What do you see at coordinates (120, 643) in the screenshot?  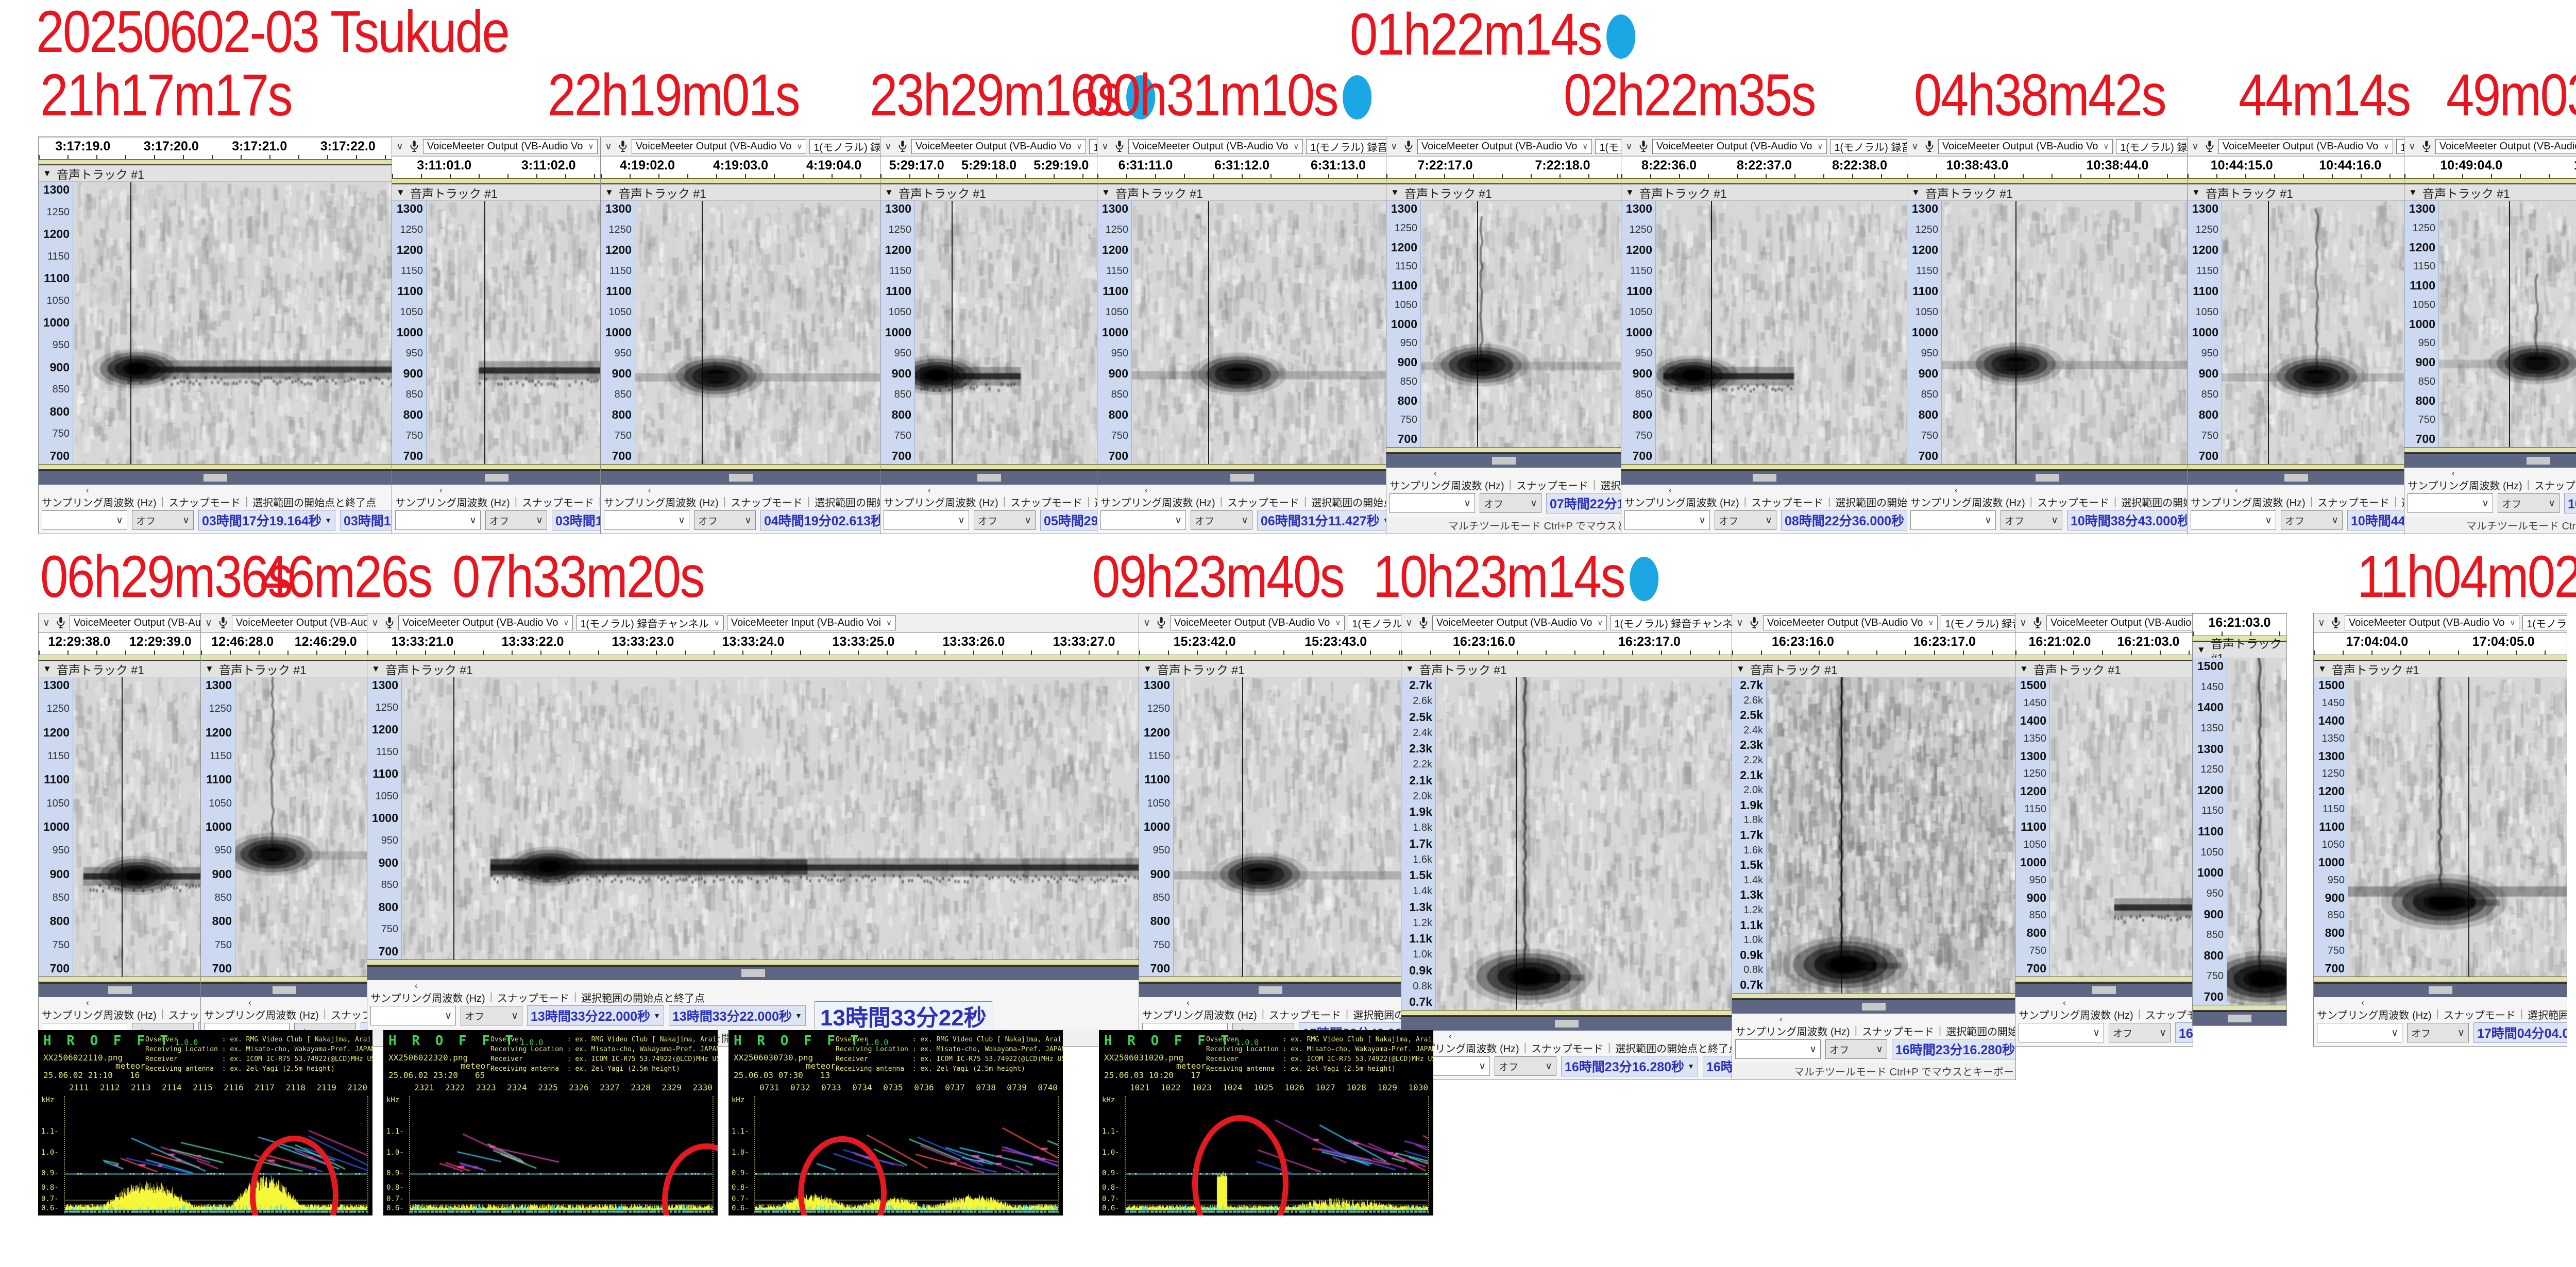 I see `timeline-ruler: 12:29:38.0 12:29:39.0` at bounding box center [120, 643].